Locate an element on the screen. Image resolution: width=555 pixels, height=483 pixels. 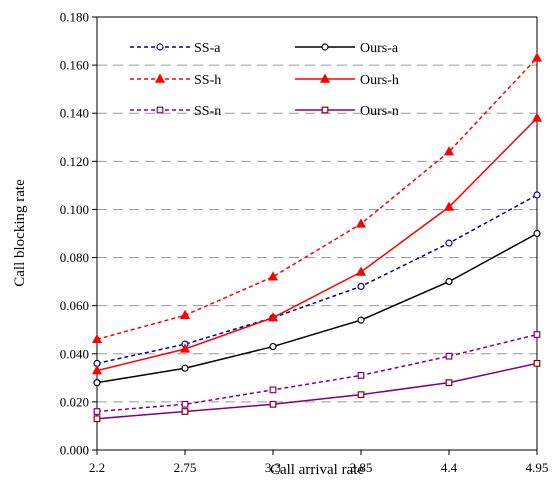
legend-item-ours-h: Ours-h is located at coordinates (347, 80).